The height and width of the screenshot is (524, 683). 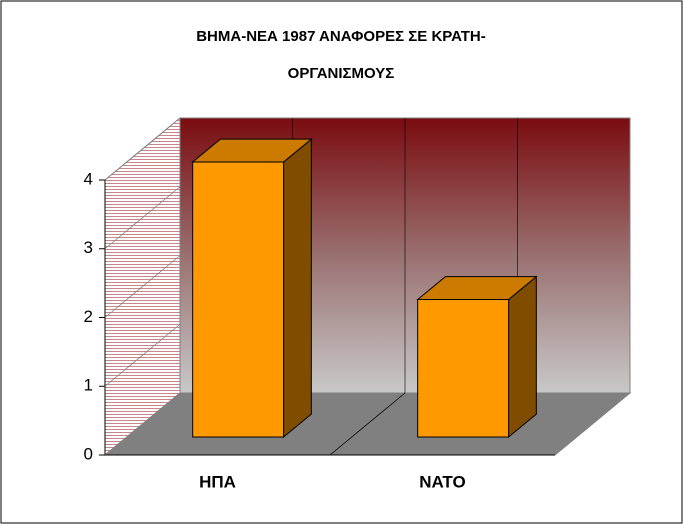 I want to click on chart-title: ΟΡΓΑΝΙΣΜΟΥΣ, so click(x=341, y=73).